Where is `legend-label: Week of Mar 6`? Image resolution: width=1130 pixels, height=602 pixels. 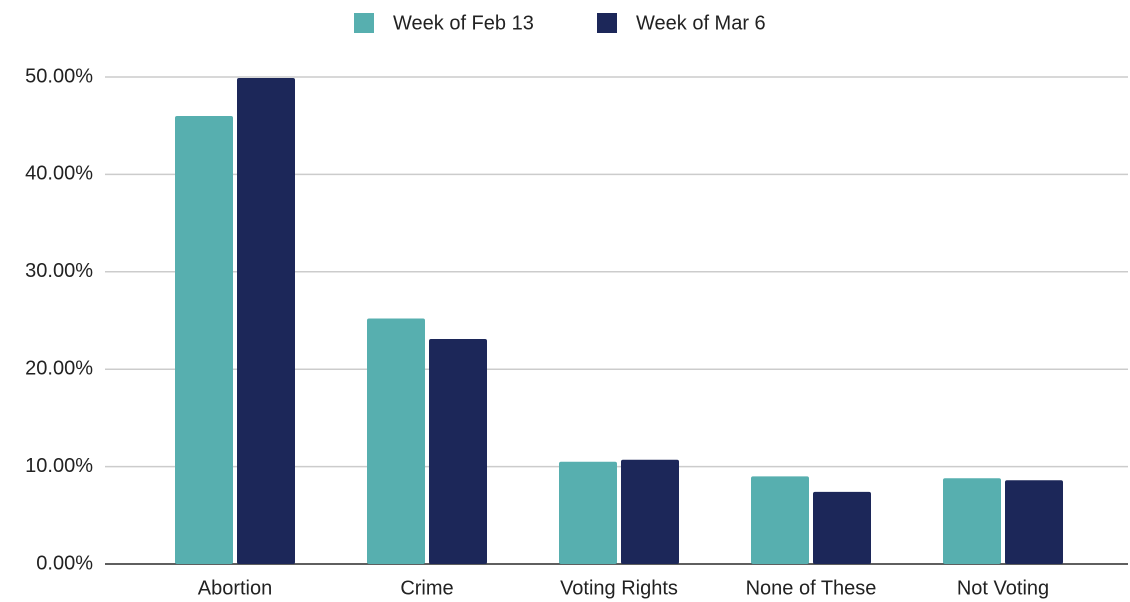 legend-label: Week of Mar 6 is located at coordinates (701, 23).